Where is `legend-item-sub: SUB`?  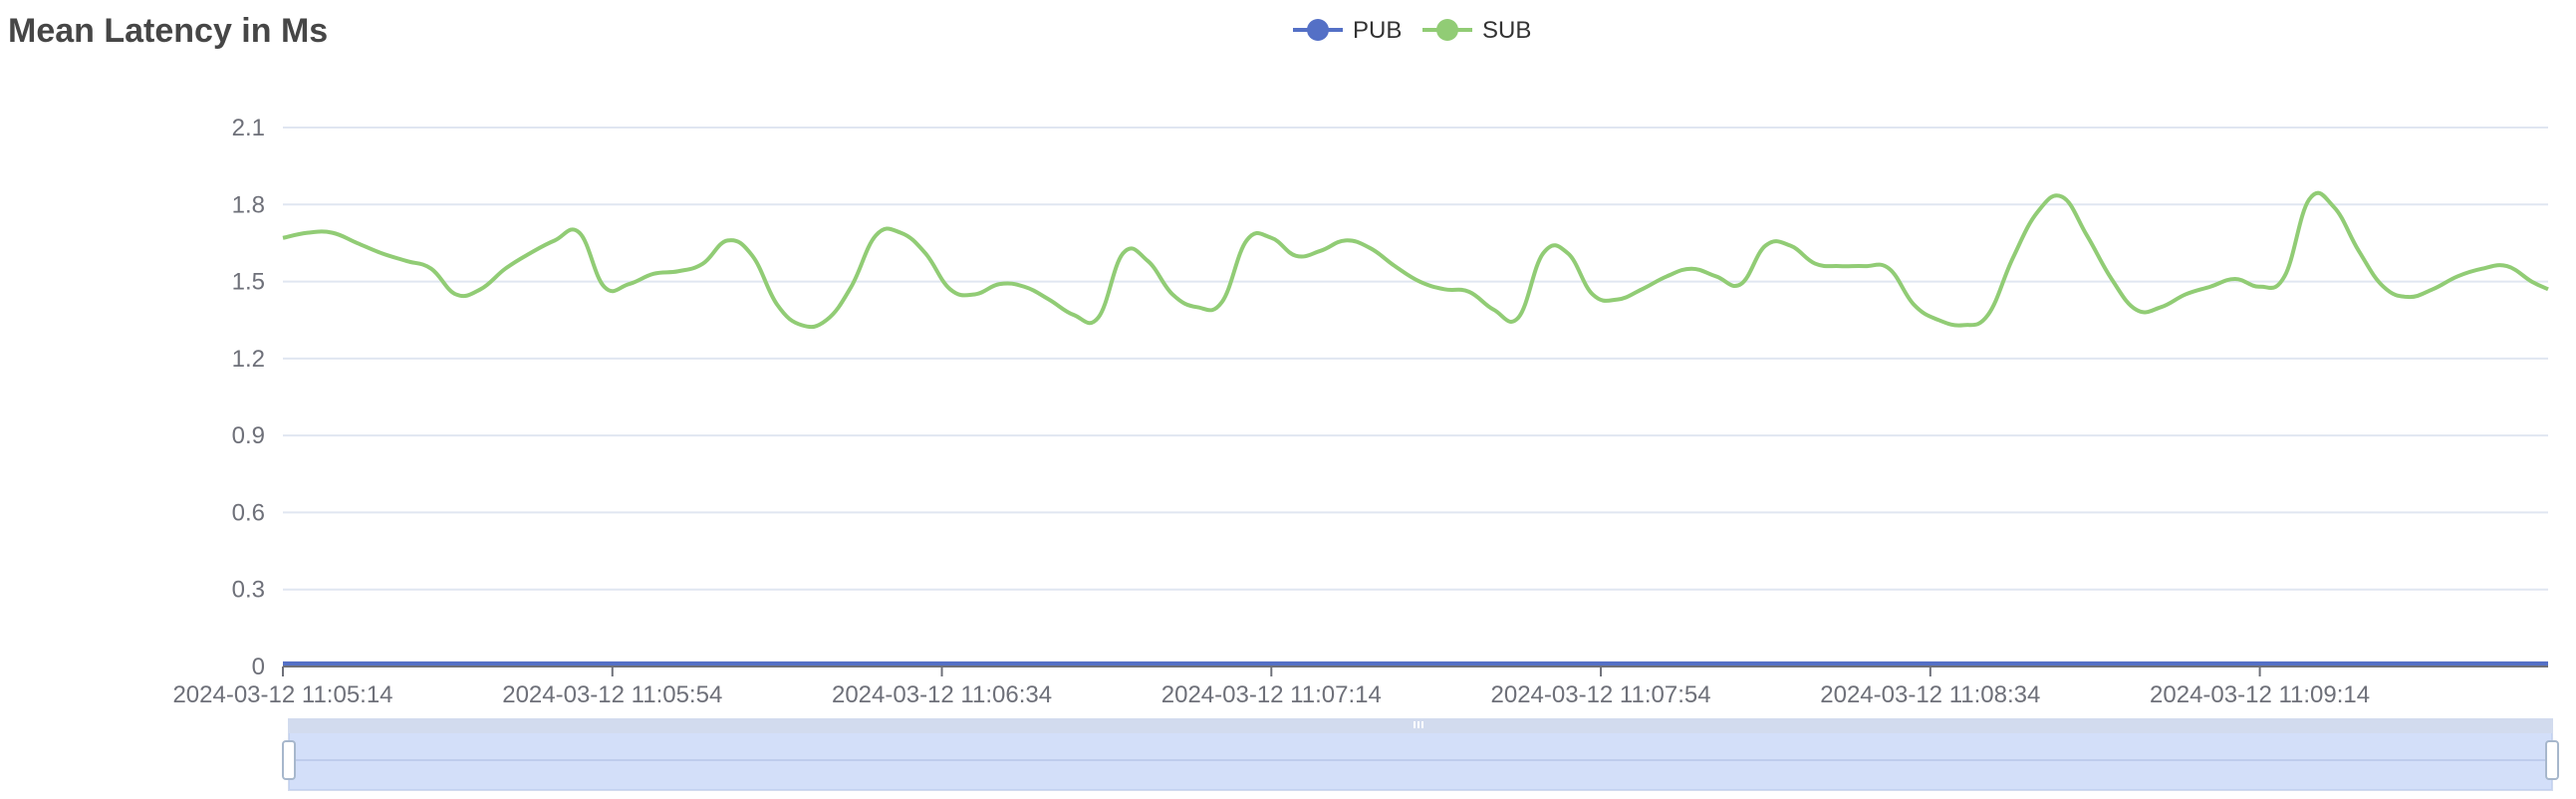
legend-item-sub: SUB is located at coordinates (1476, 30).